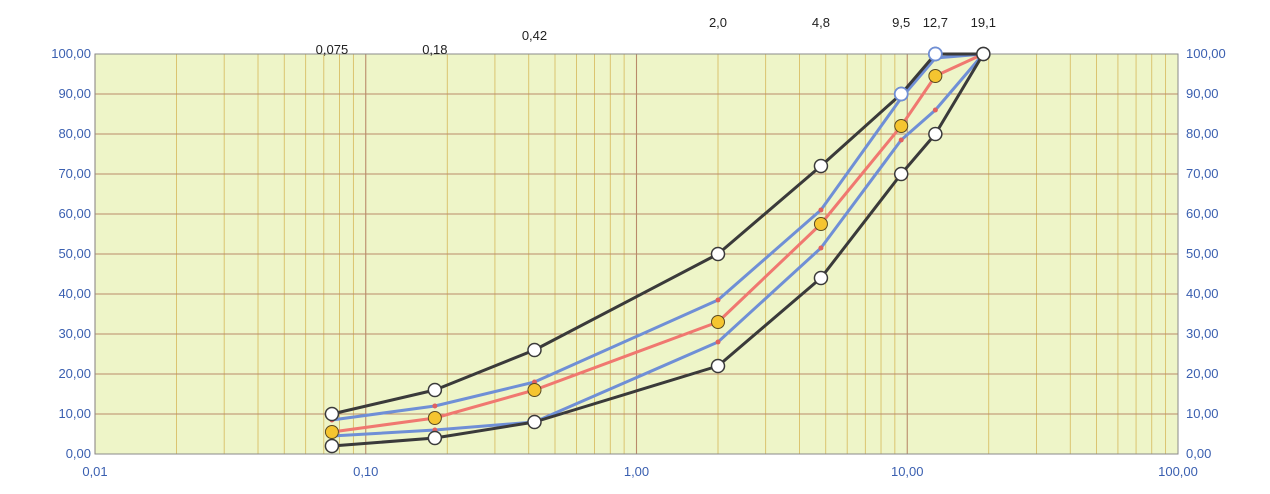 The height and width of the screenshot is (494, 1270). What do you see at coordinates (1206, 53) in the screenshot?
I see `y-tick-label-right: 100,00` at bounding box center [1206, 53].